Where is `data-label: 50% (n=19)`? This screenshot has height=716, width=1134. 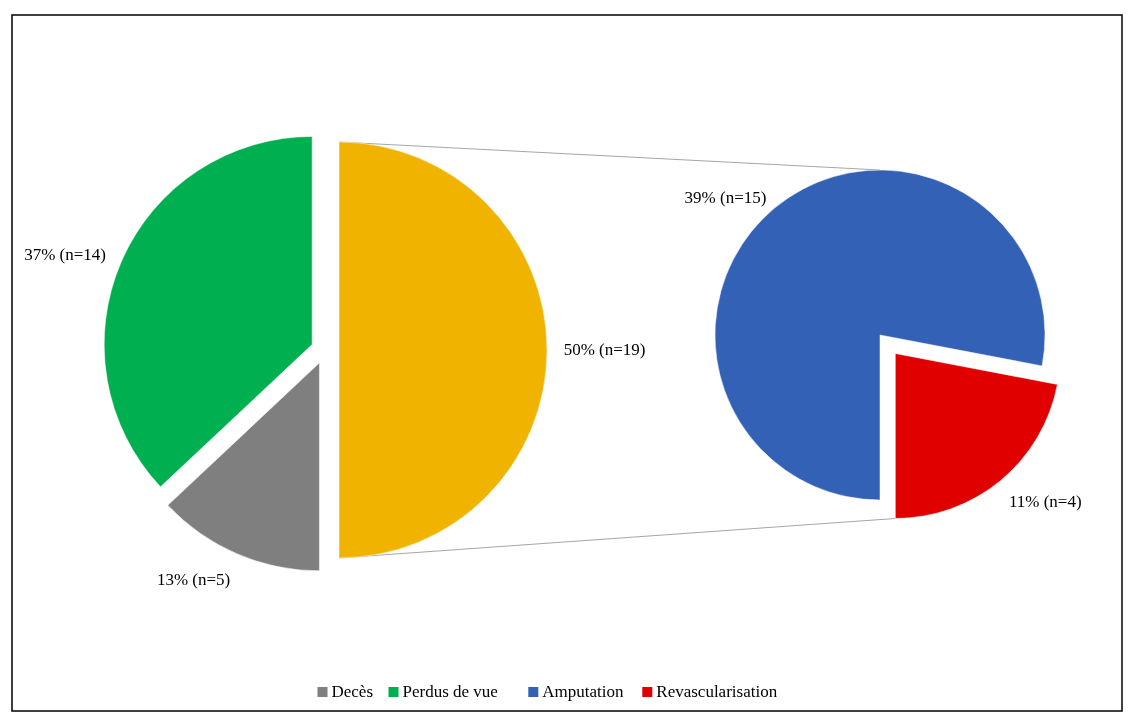
data-label: 50% (n=19) is located at coordinates (604, 349).